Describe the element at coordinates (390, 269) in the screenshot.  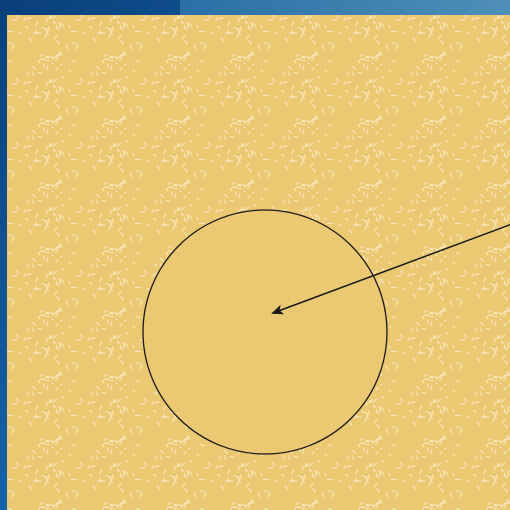
I see `arrow` at that location.